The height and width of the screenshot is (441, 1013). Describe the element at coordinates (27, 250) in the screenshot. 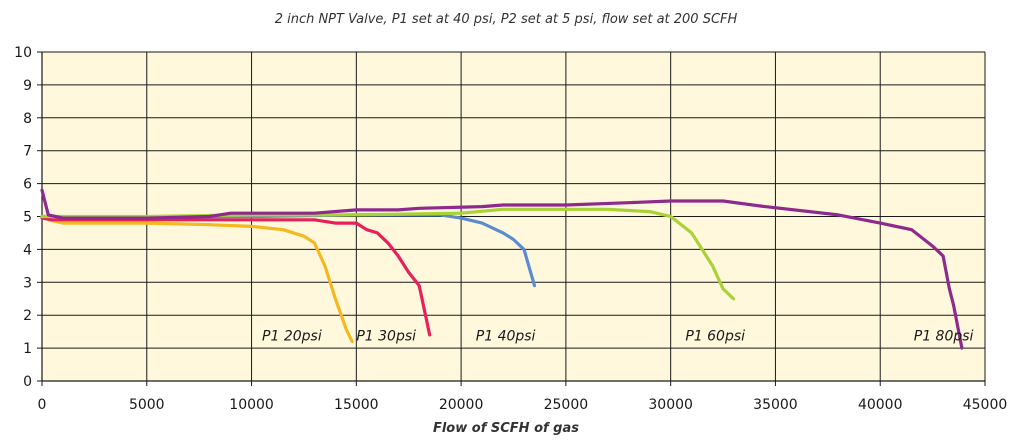

I see `y-tick-label: 4` at that location.